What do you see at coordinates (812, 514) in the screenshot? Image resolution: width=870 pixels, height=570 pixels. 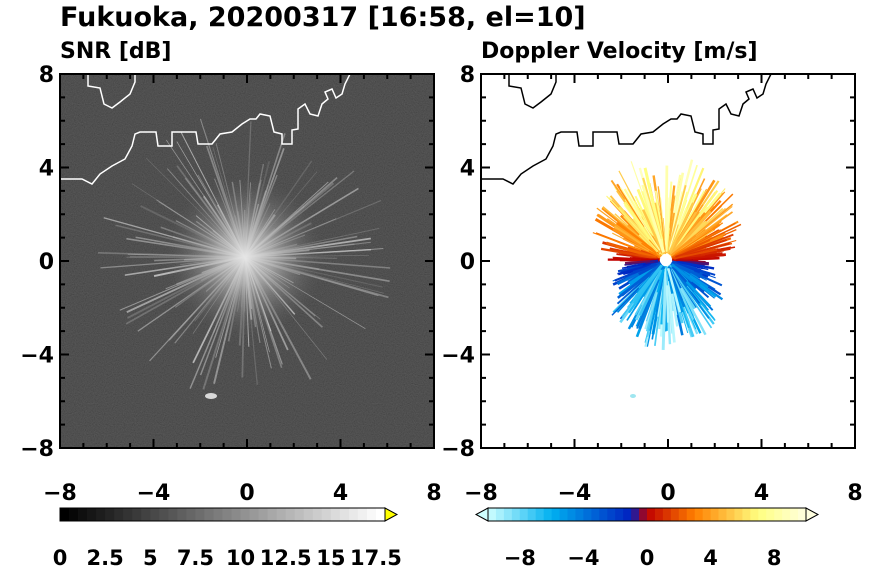 I see `doppler-colorbar-extend-max` at bounding box center [812, 514].